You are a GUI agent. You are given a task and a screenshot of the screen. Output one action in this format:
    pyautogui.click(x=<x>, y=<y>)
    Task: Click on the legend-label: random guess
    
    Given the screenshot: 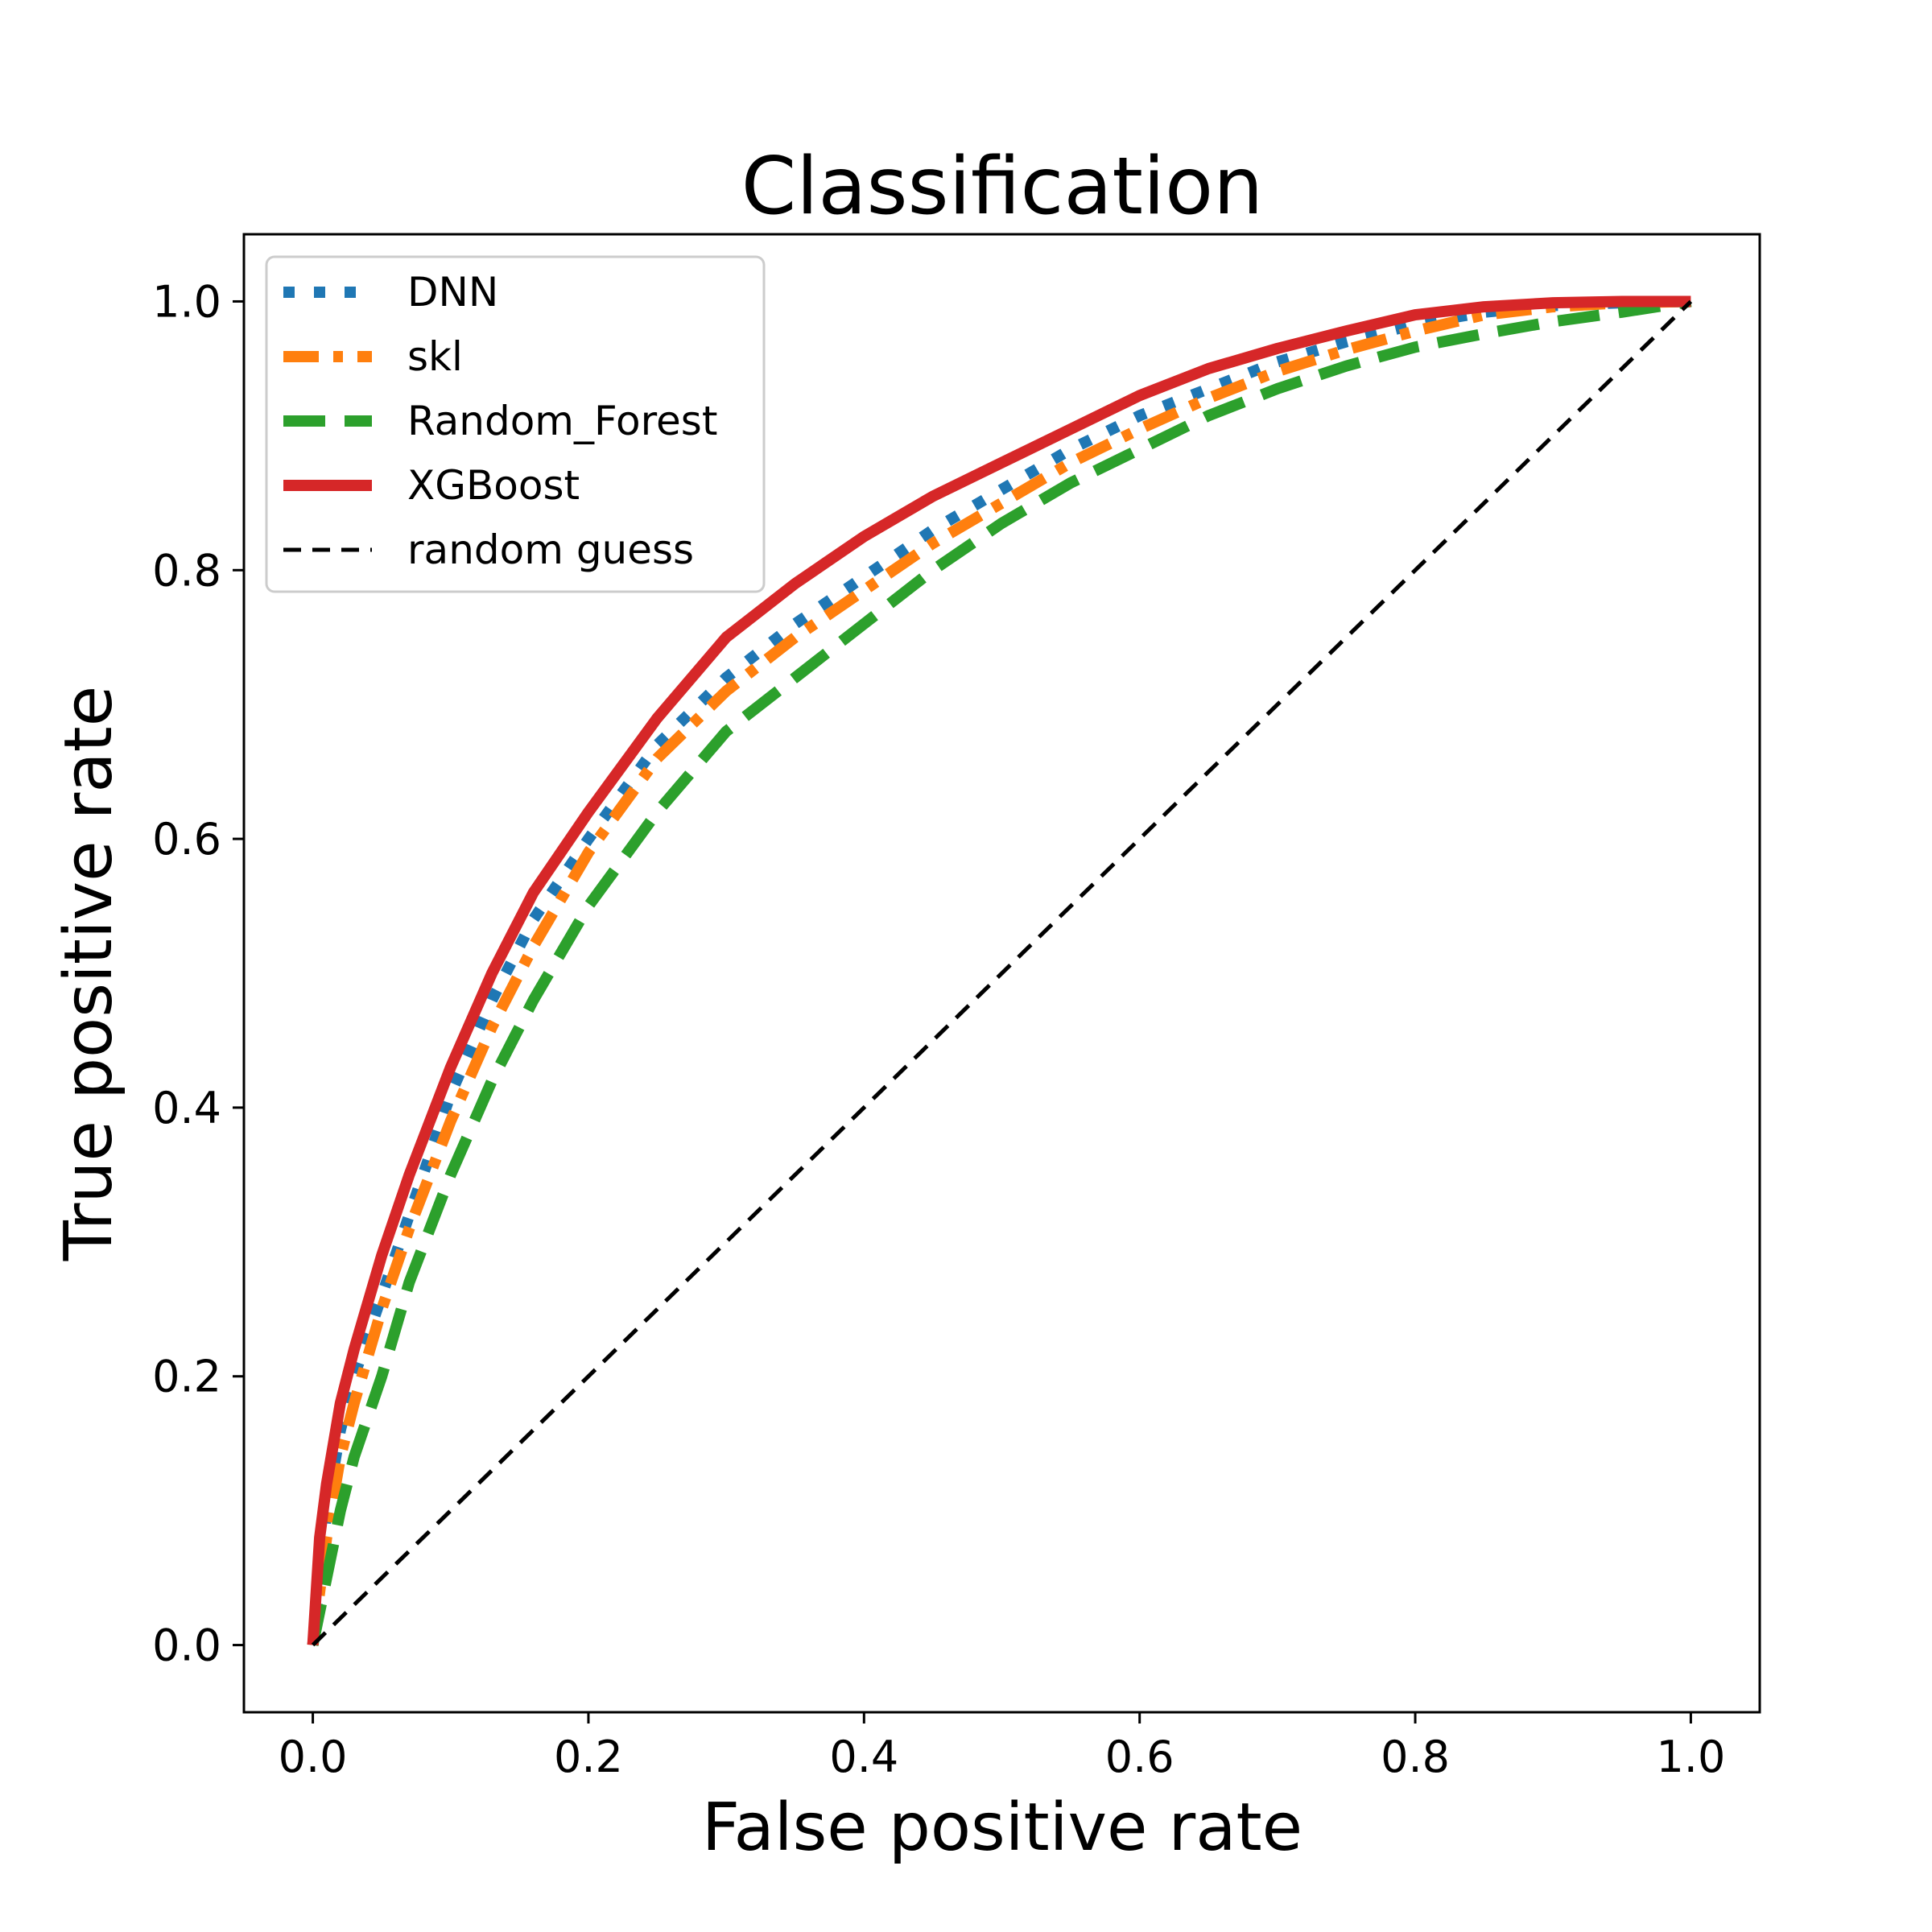 What is the action you would take?
    pyautogui.click(x=550, y=549)
    